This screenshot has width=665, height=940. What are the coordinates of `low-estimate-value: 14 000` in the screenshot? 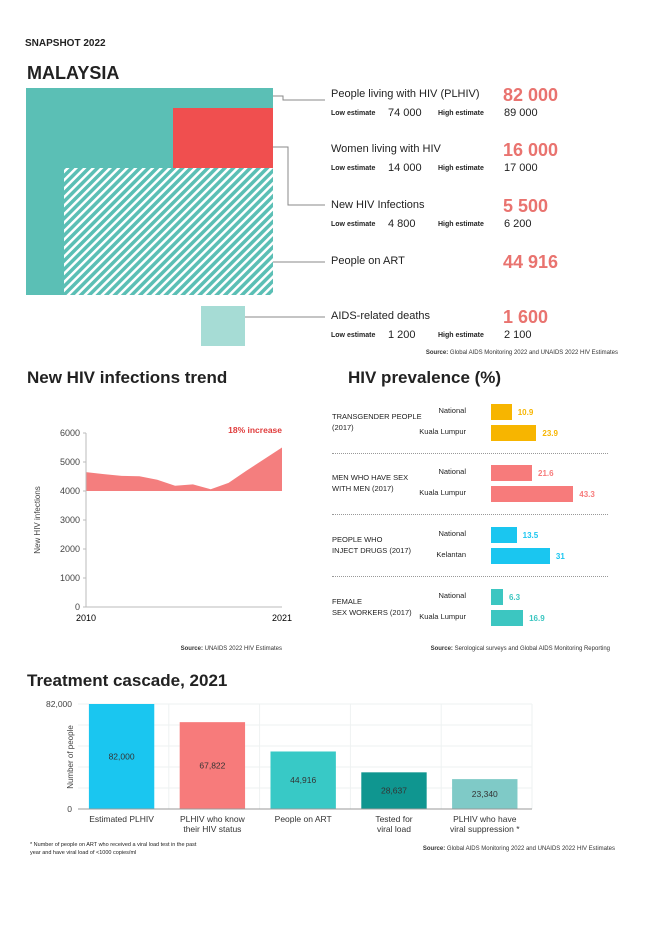 It's located at (405, 168).